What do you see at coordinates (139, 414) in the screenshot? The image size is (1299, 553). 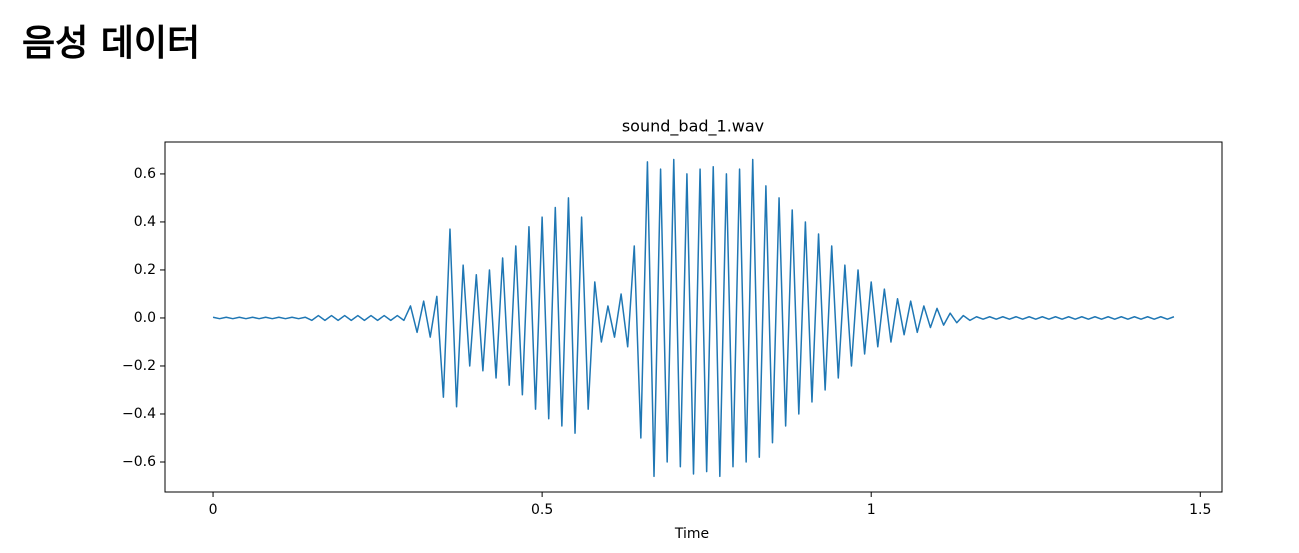 I see `y-tick-label: −0.4` at bounding box center [139, 414].